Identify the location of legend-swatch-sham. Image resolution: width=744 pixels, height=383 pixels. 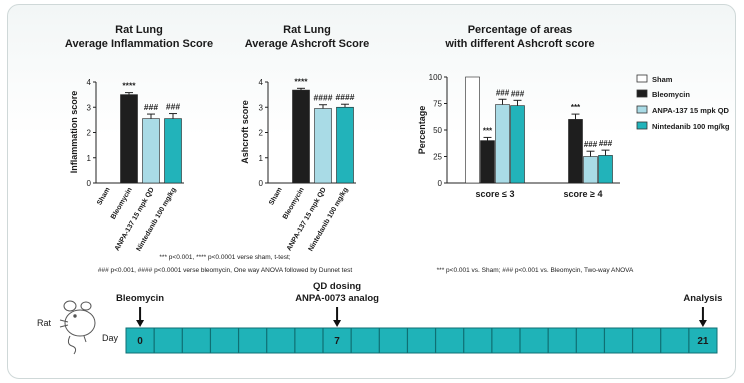
(642, 78).